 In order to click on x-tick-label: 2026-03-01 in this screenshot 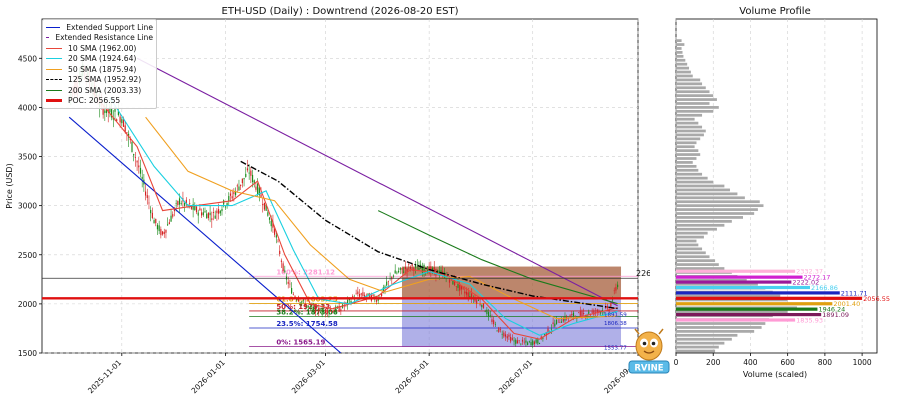, I will do `click(308, 376)`.